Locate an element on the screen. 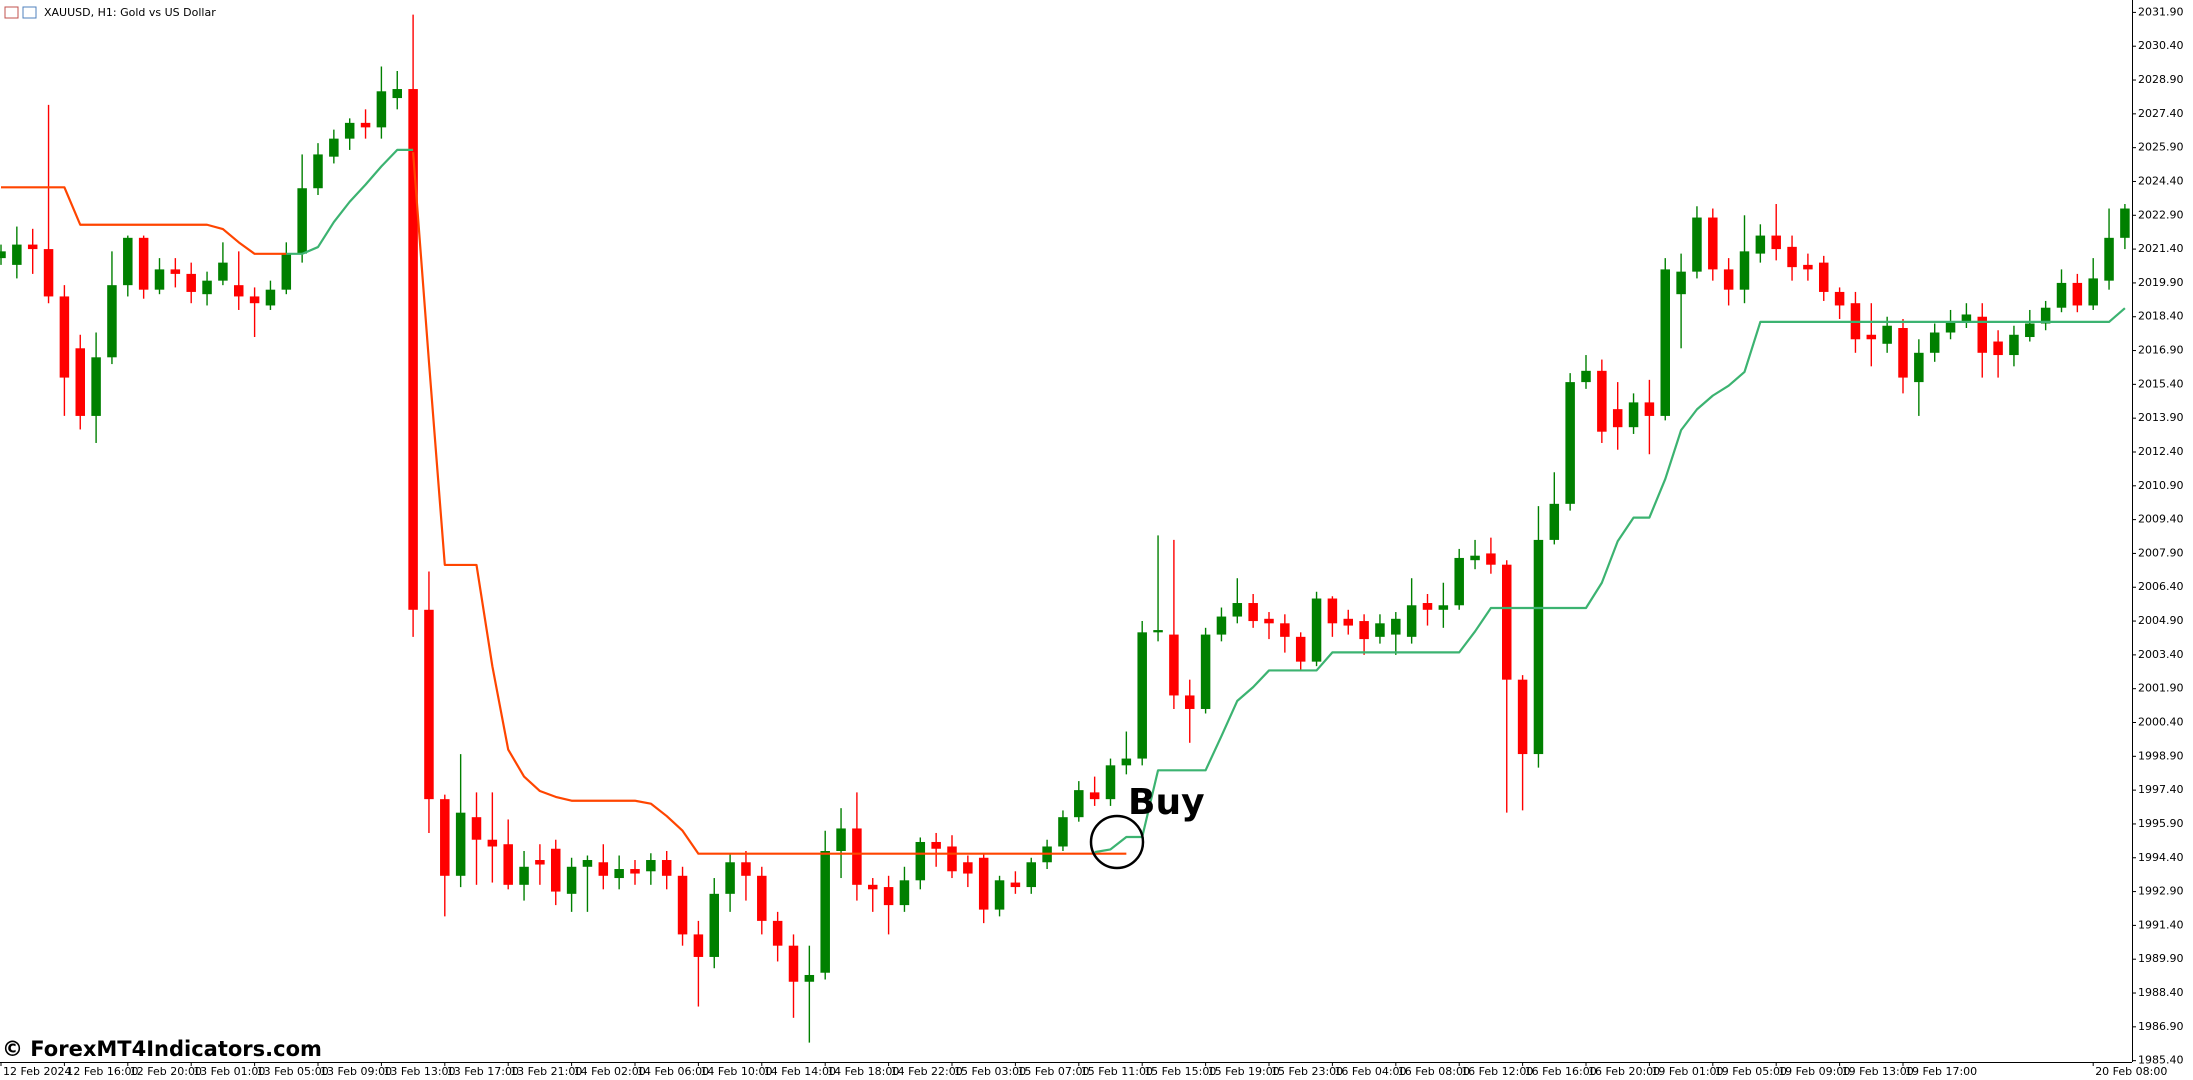 The width and height of the screenshot is (2193, 1080). y-tick-label: 2019.90 is located at coordinates (2161, 282).